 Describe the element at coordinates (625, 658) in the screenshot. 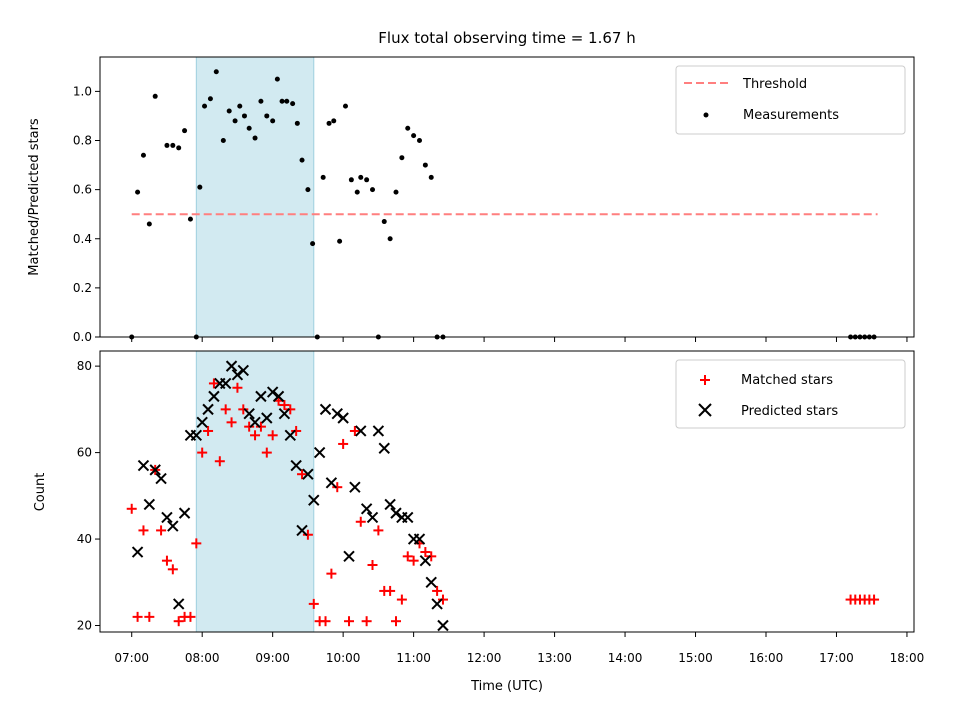

I see `x-tick-label: 14:00` at that location.